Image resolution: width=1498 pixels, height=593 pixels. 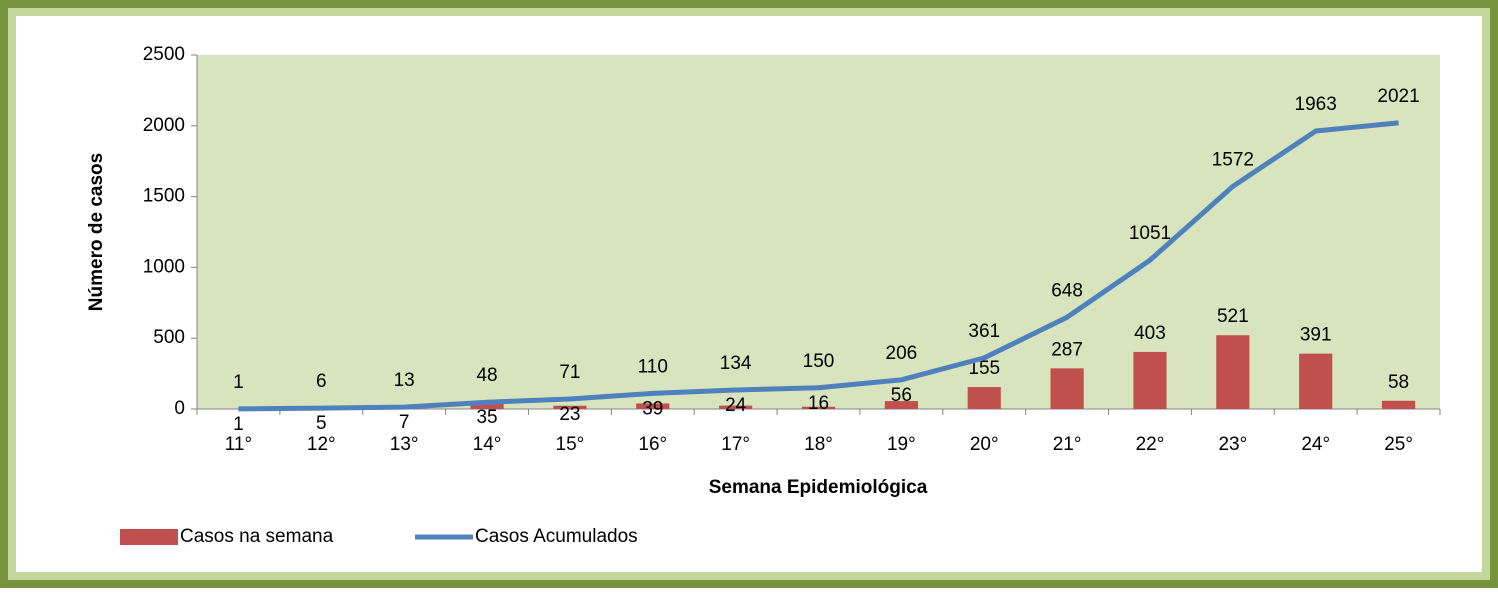 What do you see at coordinates (569, 372) in the screenshot?
I see `line-label: 71` at bounding box center [569, 372].